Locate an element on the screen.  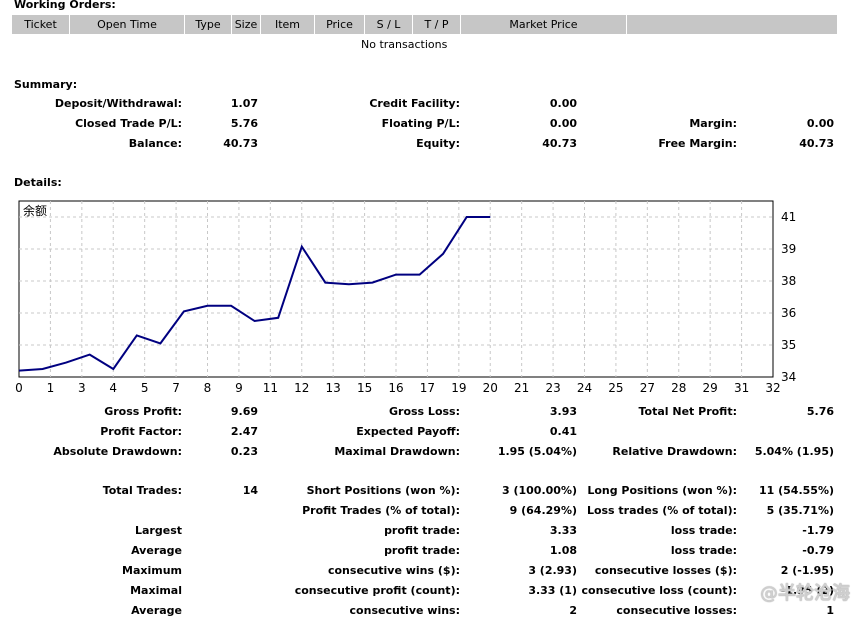
col-sl: S / L is located at coordinates (389, 24).